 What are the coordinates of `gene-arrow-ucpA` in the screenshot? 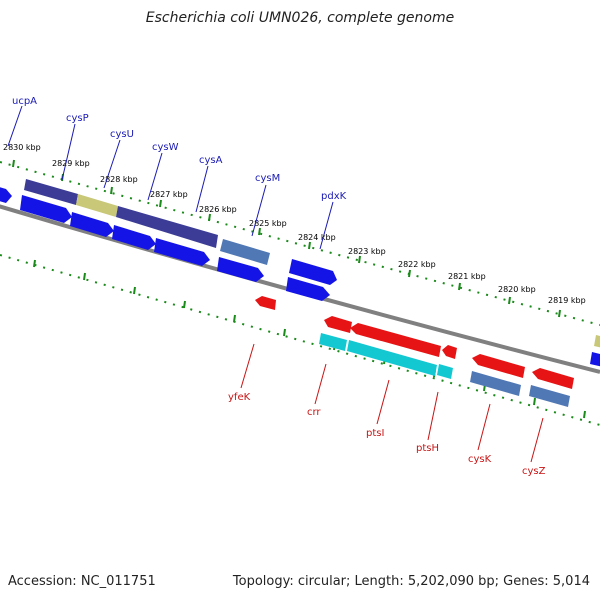 It's located at (46, 209).